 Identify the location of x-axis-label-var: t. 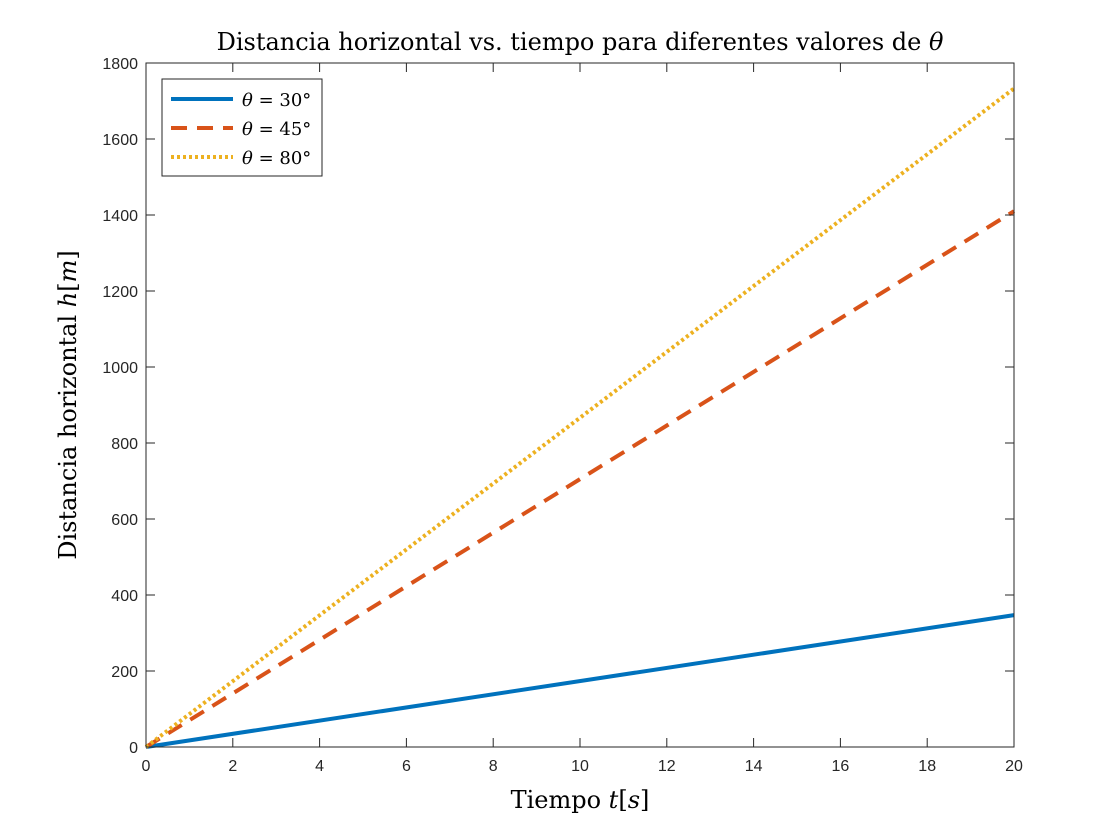
(614, 800).